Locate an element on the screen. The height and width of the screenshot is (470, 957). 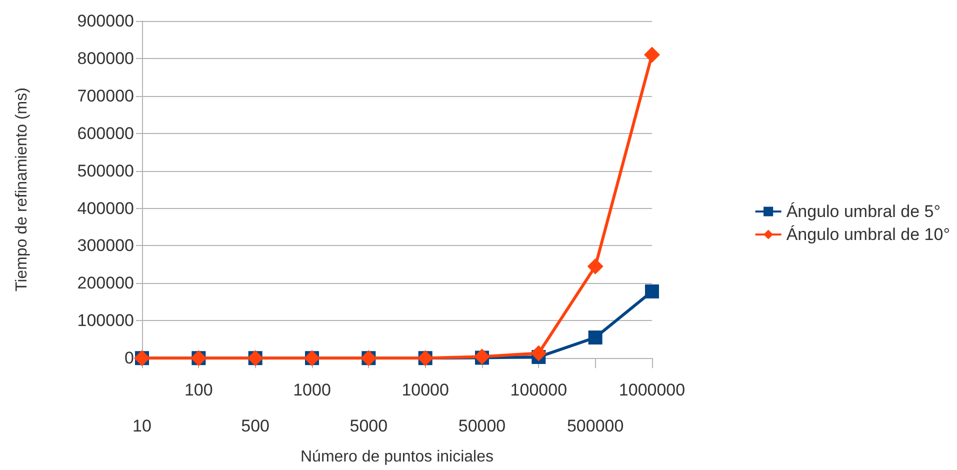
y-tick-label: 100000 is located at coordinates (105, 320).